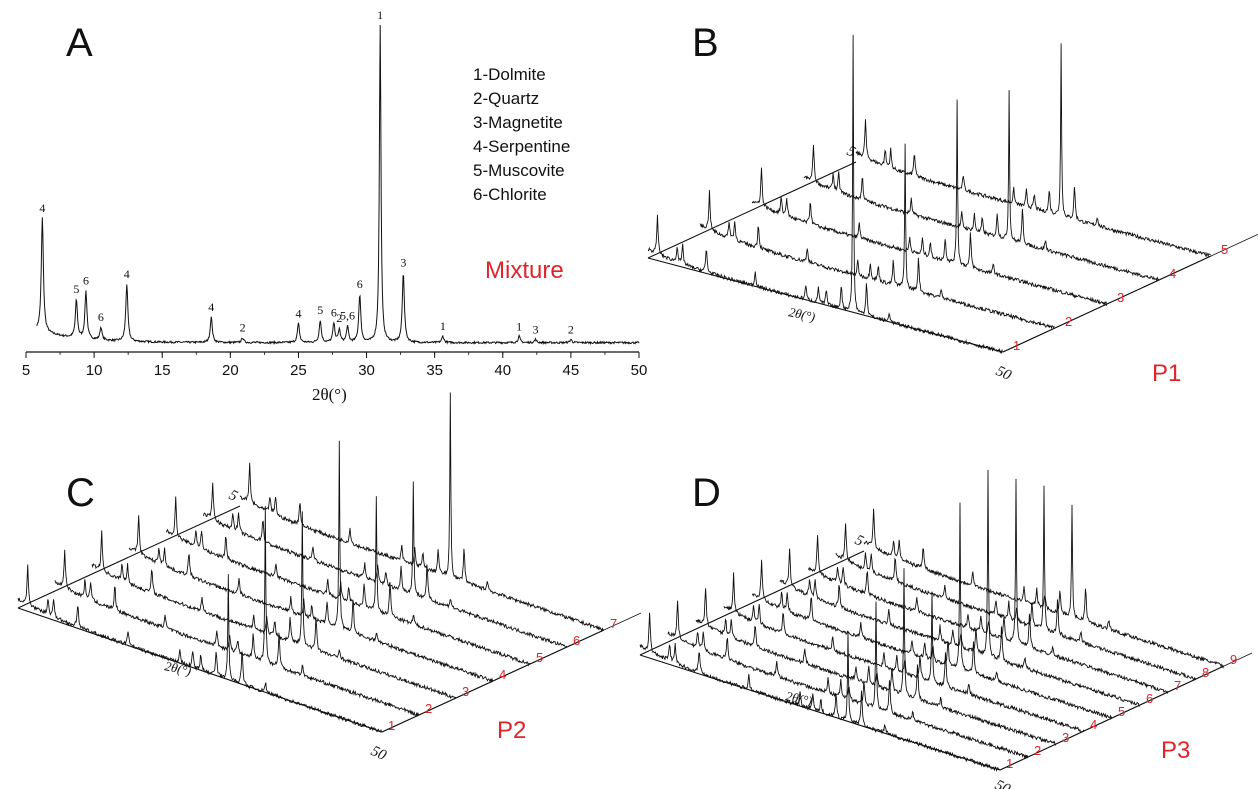  Describe the element at coordinates (502, 370) in the screenshot. I see `panel-a-tick-label: 40` at that location.